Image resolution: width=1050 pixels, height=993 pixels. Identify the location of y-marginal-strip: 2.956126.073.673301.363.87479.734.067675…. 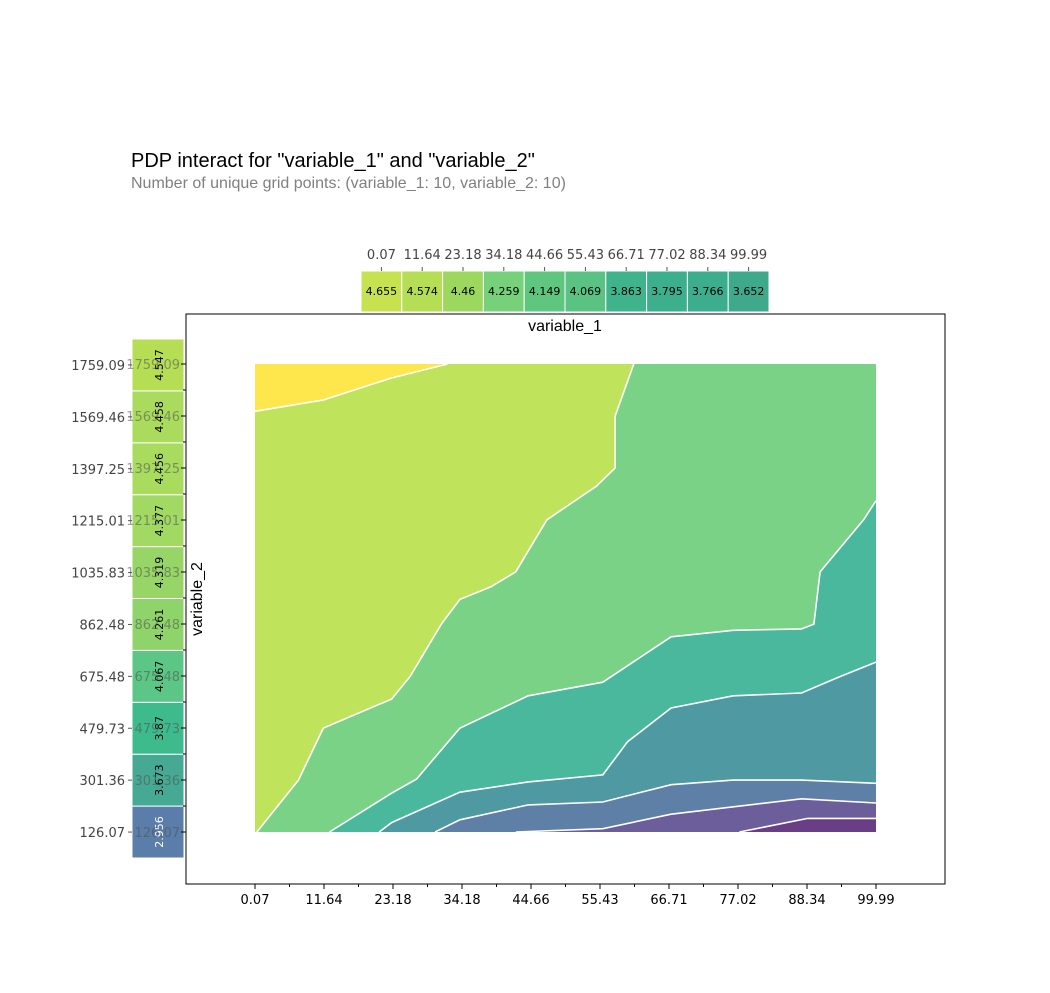
(128, 598).